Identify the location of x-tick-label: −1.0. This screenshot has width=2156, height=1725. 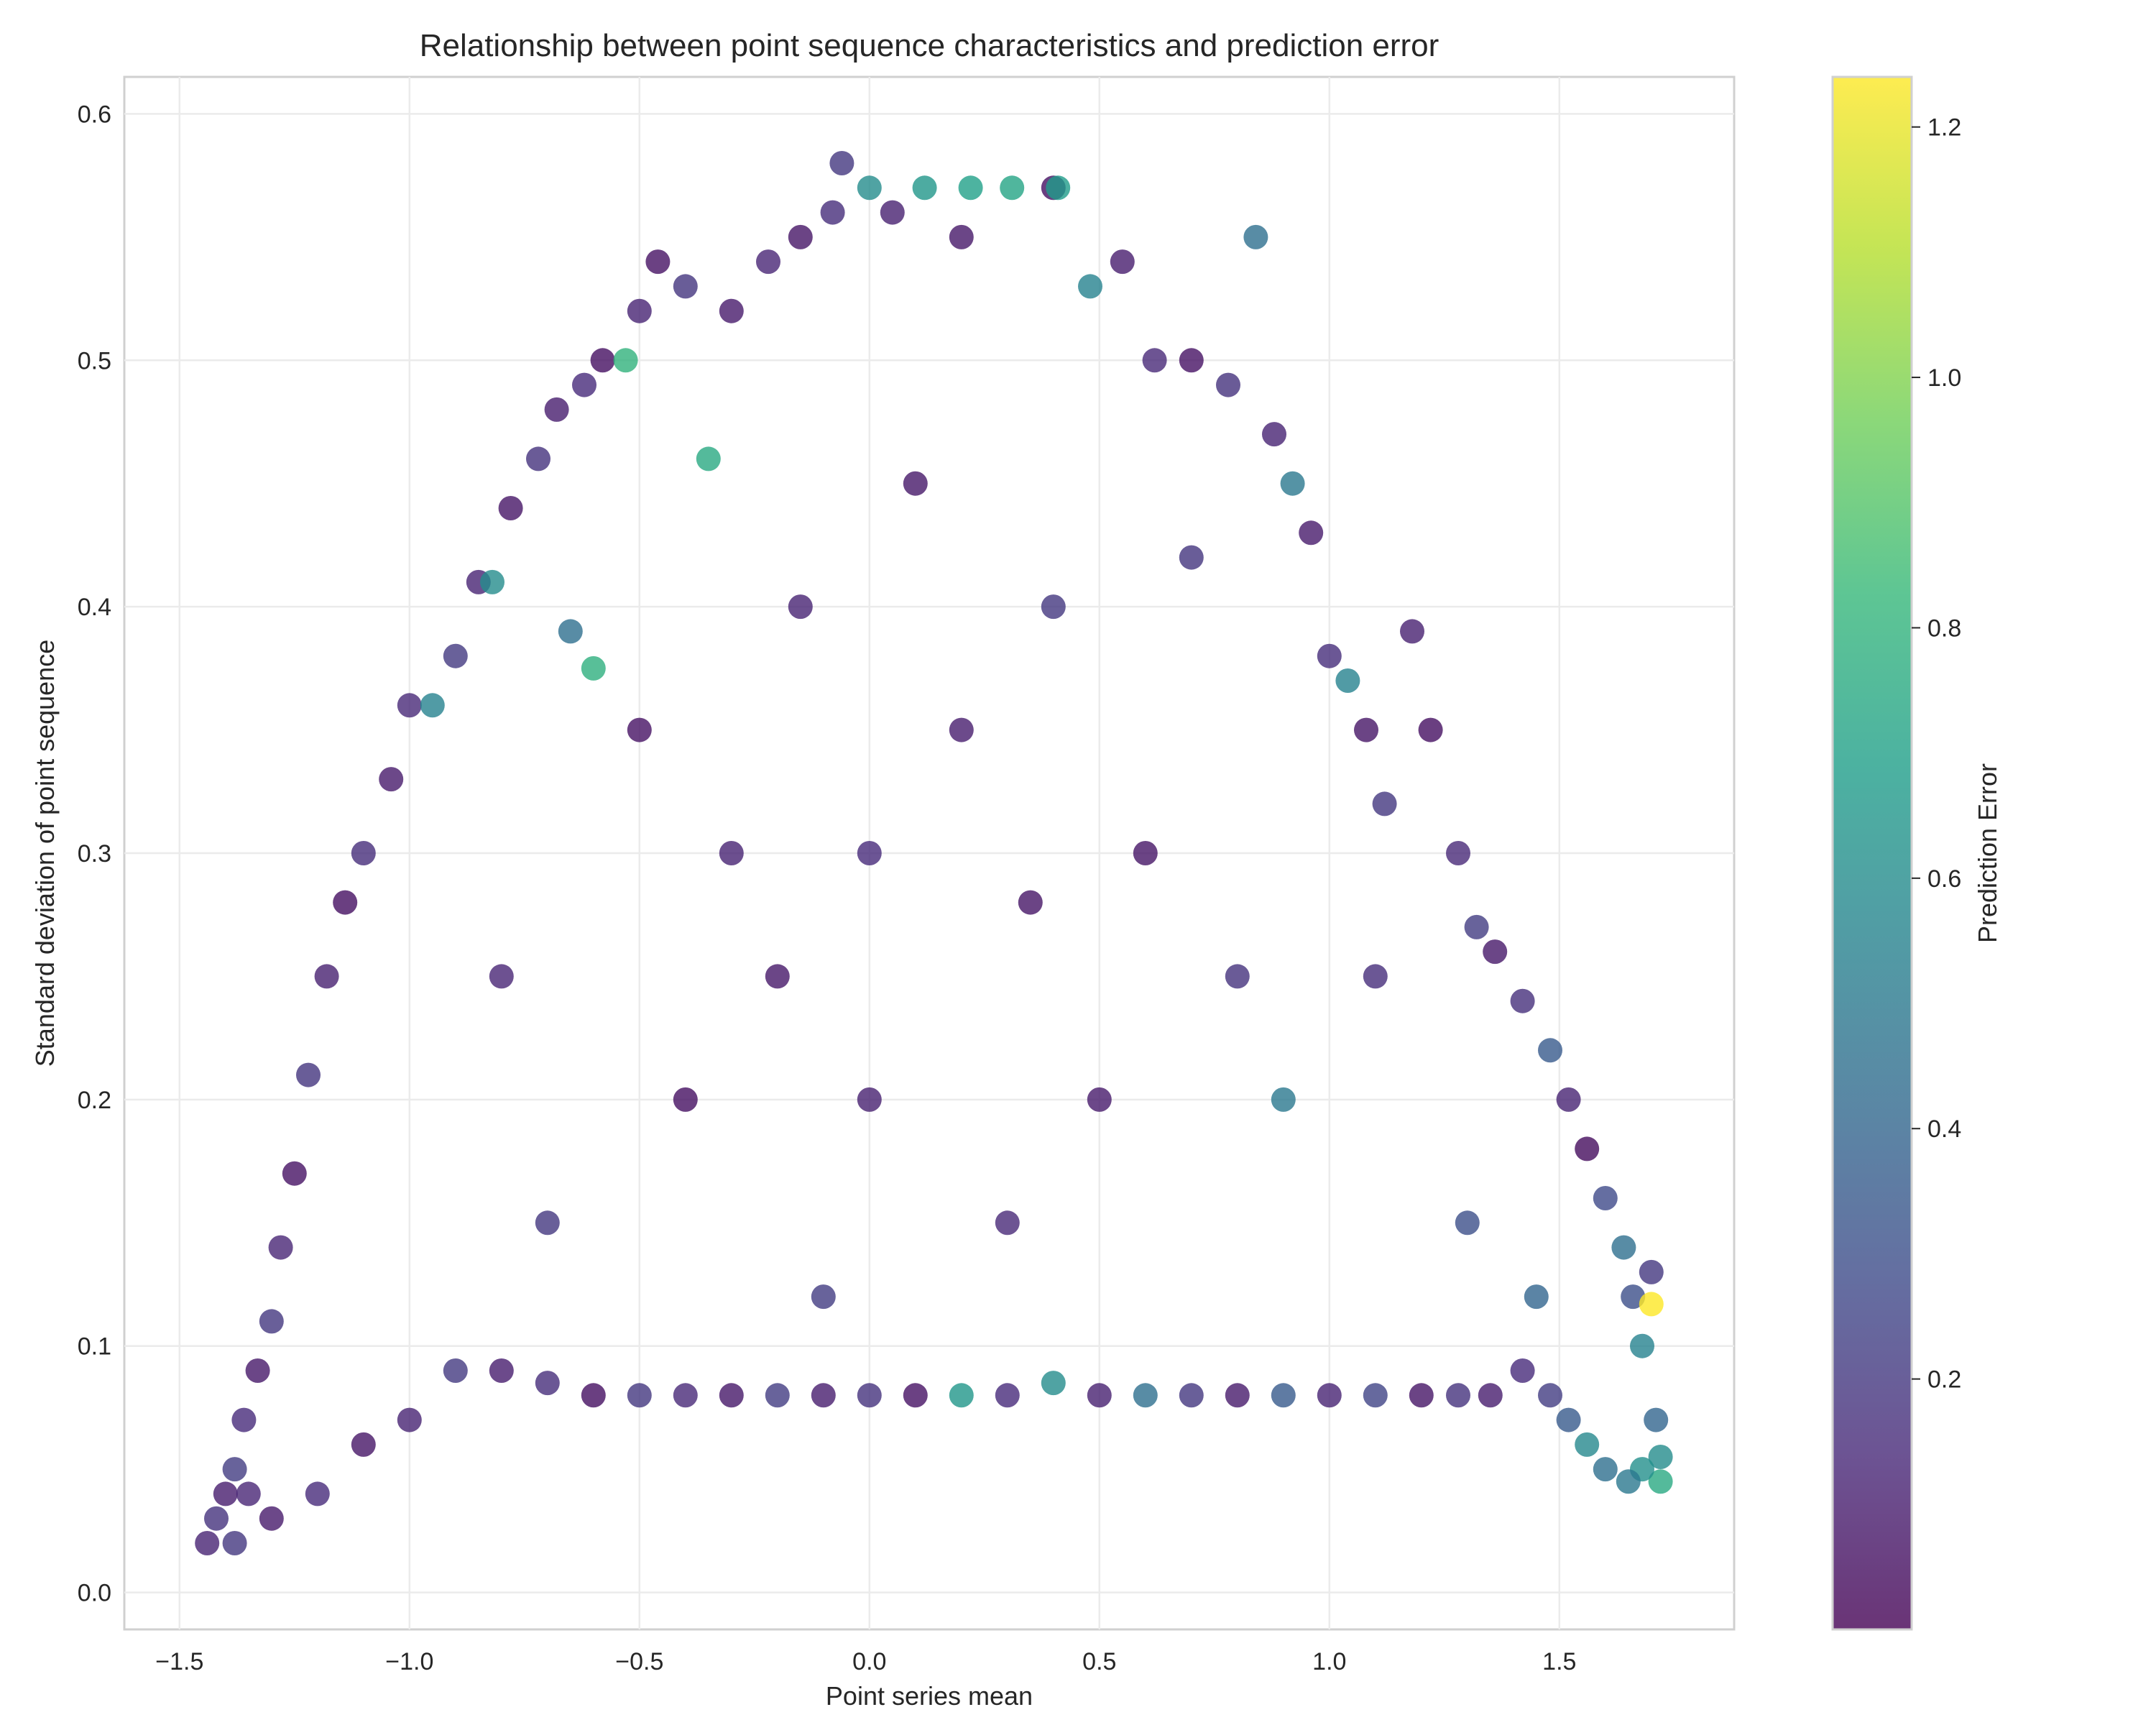
(409, 1661).